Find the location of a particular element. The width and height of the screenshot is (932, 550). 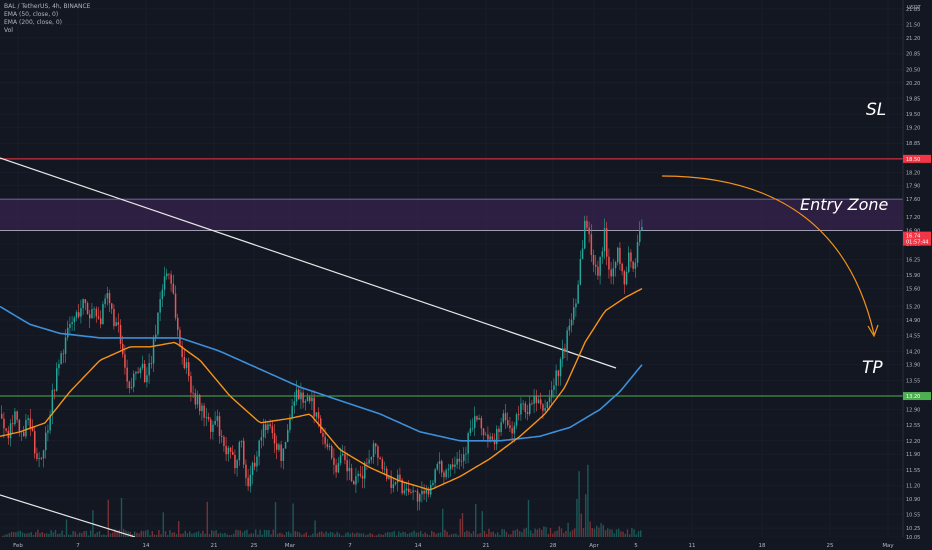

time-tick-label: May is located at coordinates (888, 546).